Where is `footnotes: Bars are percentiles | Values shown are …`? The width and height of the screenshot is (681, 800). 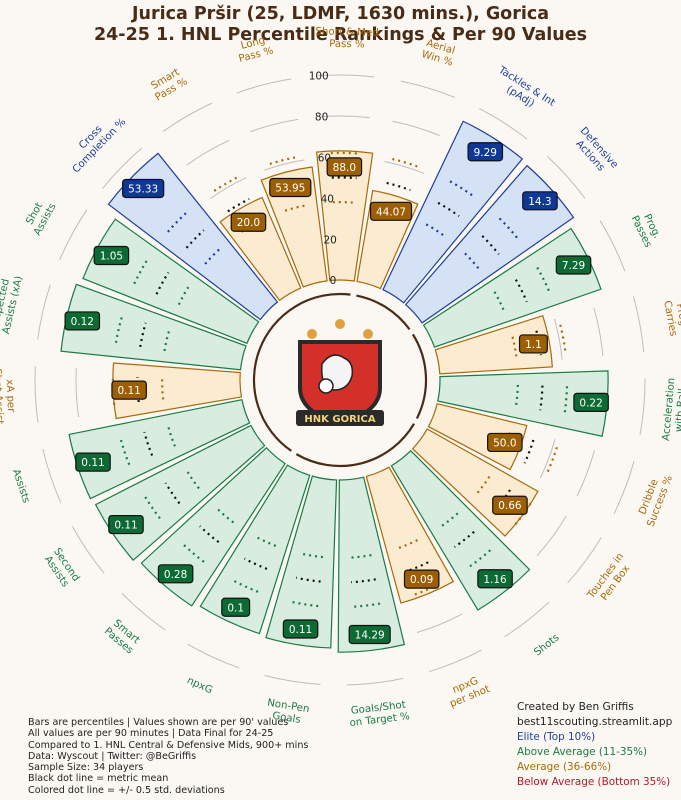 footnotes: Bars are percentiles | Values shown are … is located at coordinates (168, 756).